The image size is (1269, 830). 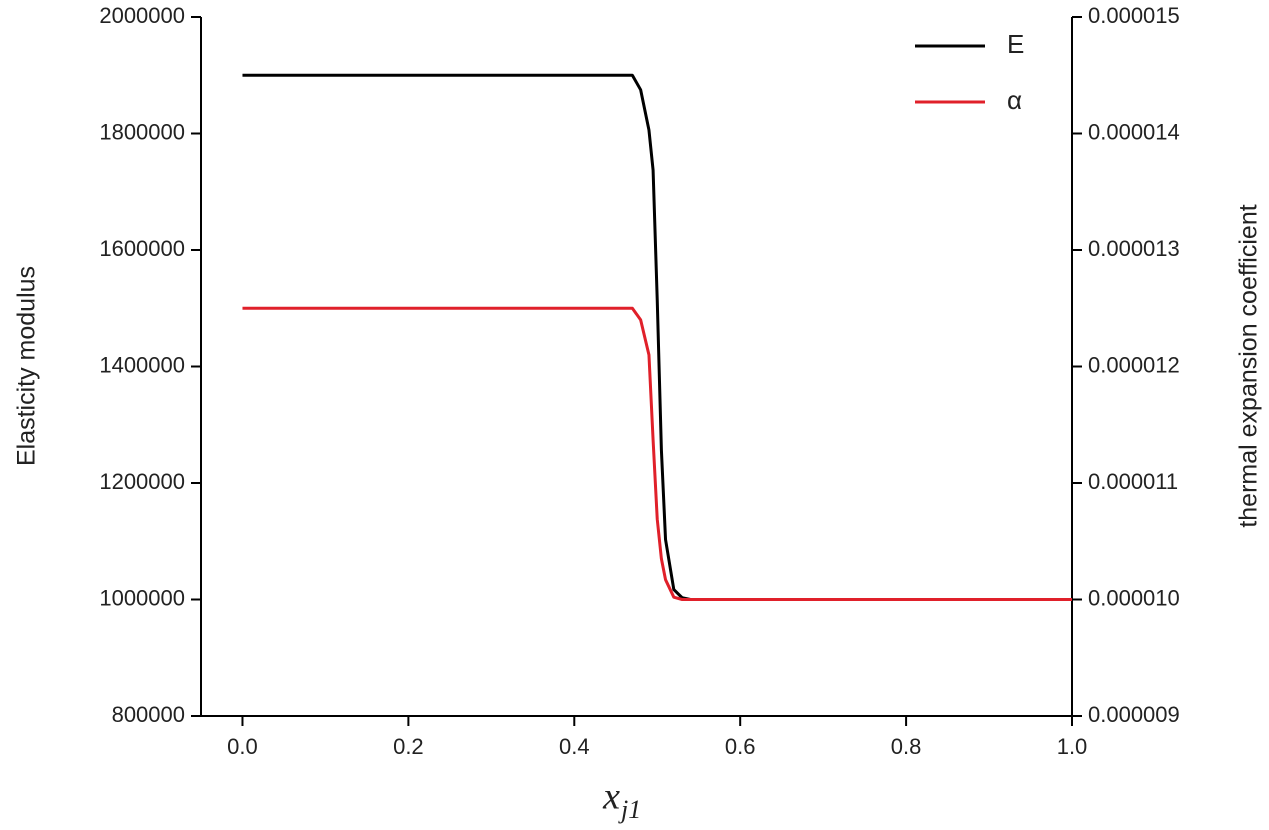 I want to click on x-axis-label: x, so click(x=611, y=797).